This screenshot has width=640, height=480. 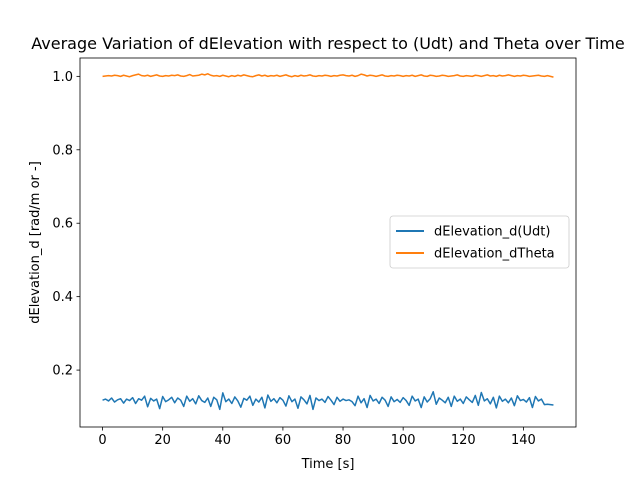 What do you see at coordinates (317, 437) in the screenshot?
I see `x-axis: 0 20 40 60 80 100 120 140` at bounding box center [317, 437].